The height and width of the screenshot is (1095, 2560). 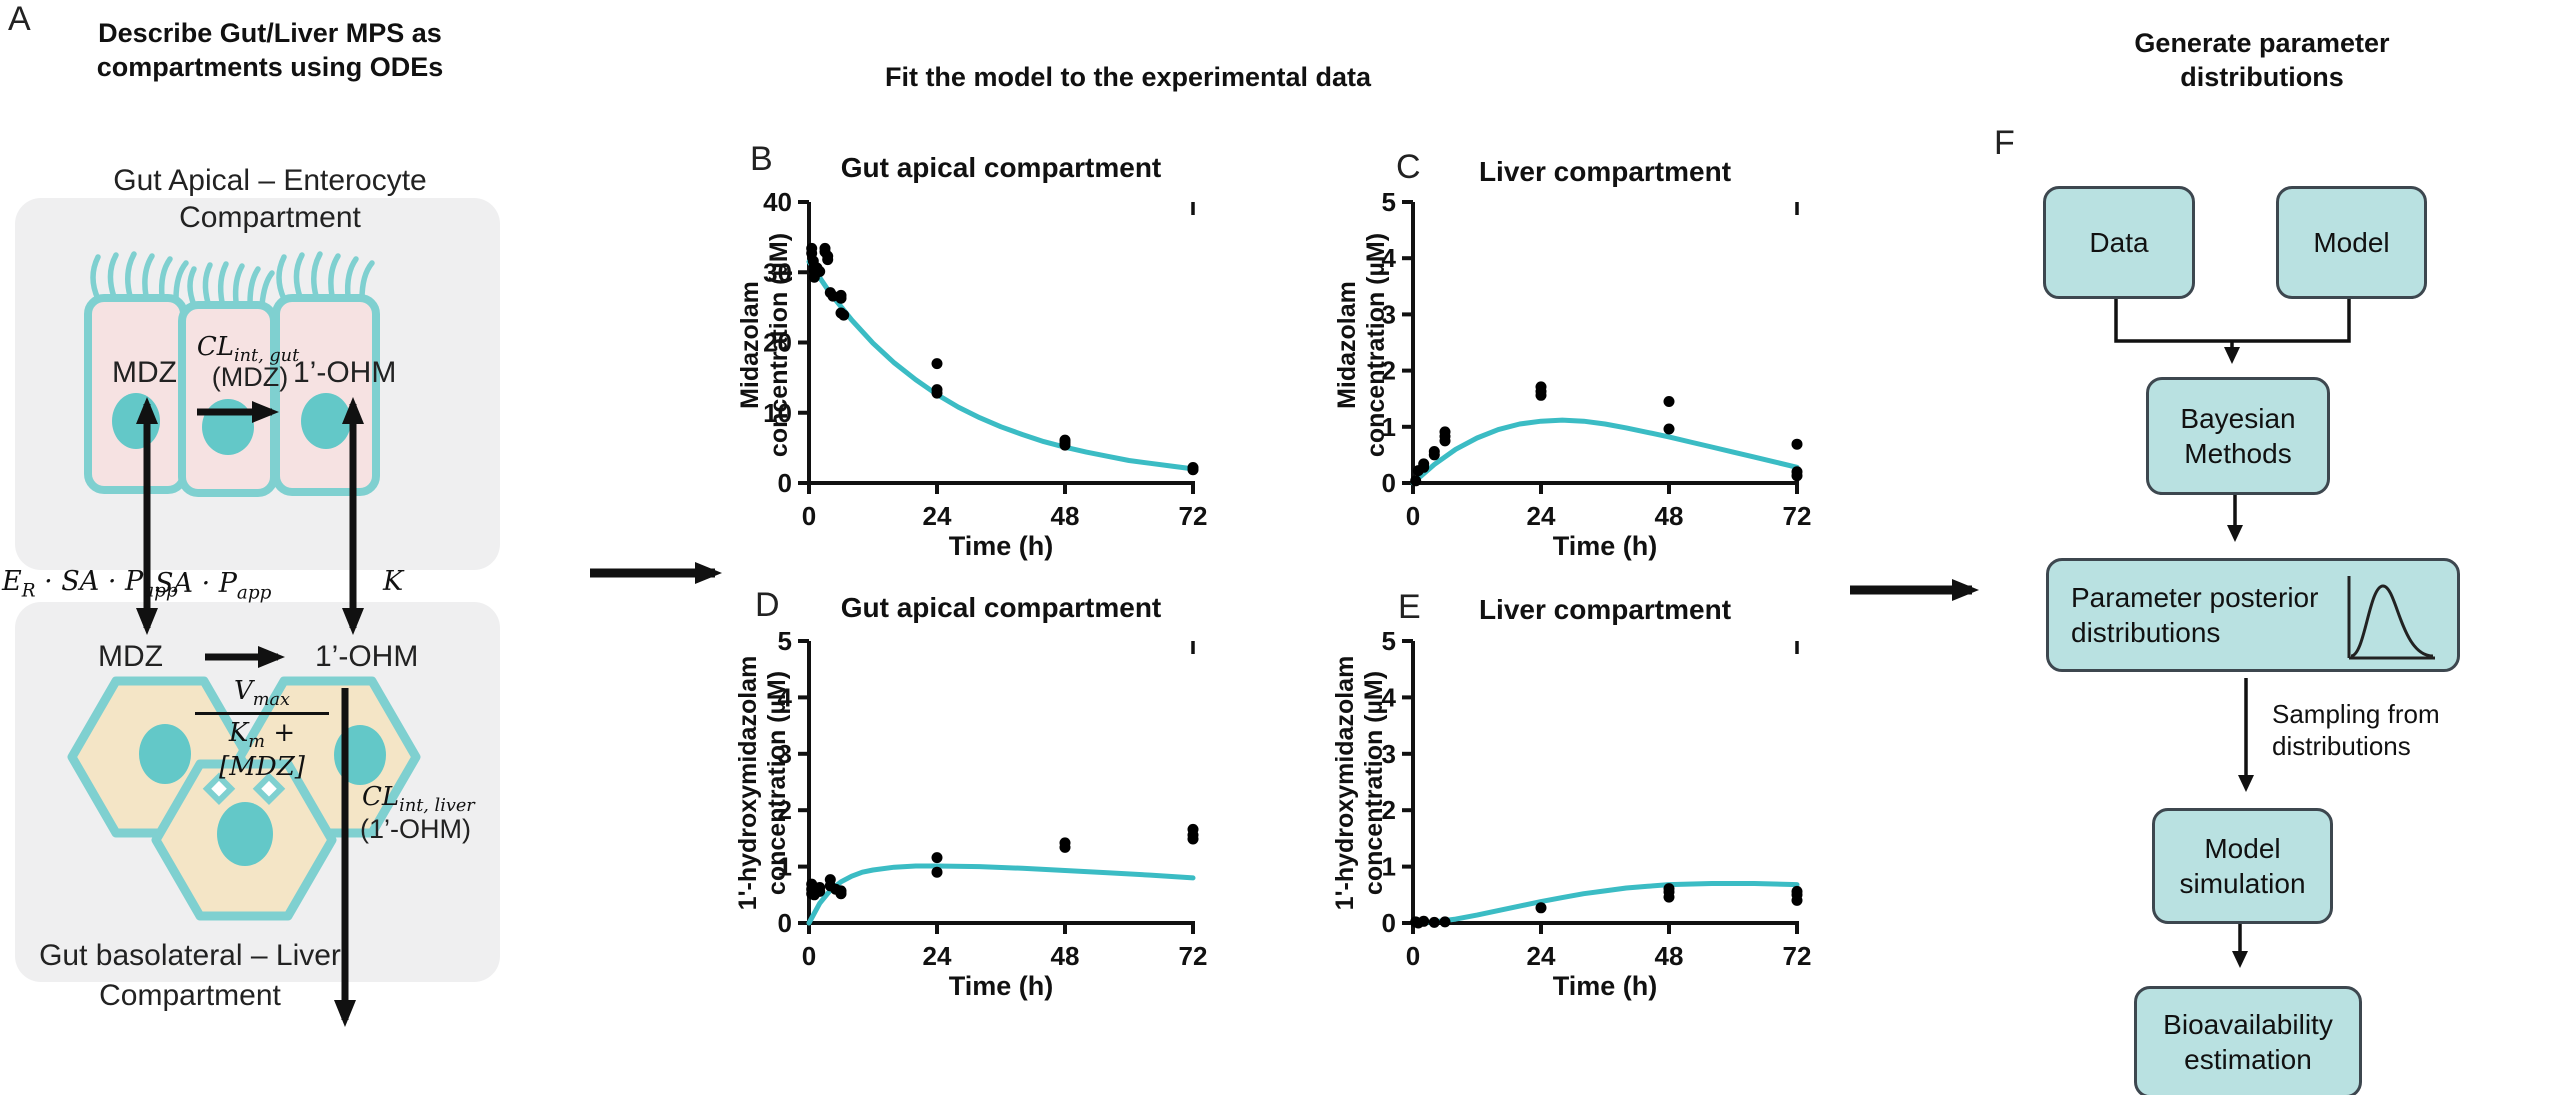 What do you see at coordinates (1001, 546) in the screenshot?
I see `panel-b-xlabel: Time (h)` at bounding box center [1001, 546].